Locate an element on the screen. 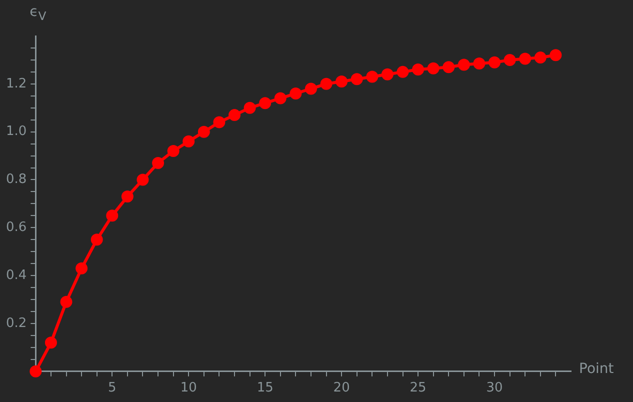 This screenshot has height=402, width=633. x-tick-label: 10 is located at coordinates (188, 388).